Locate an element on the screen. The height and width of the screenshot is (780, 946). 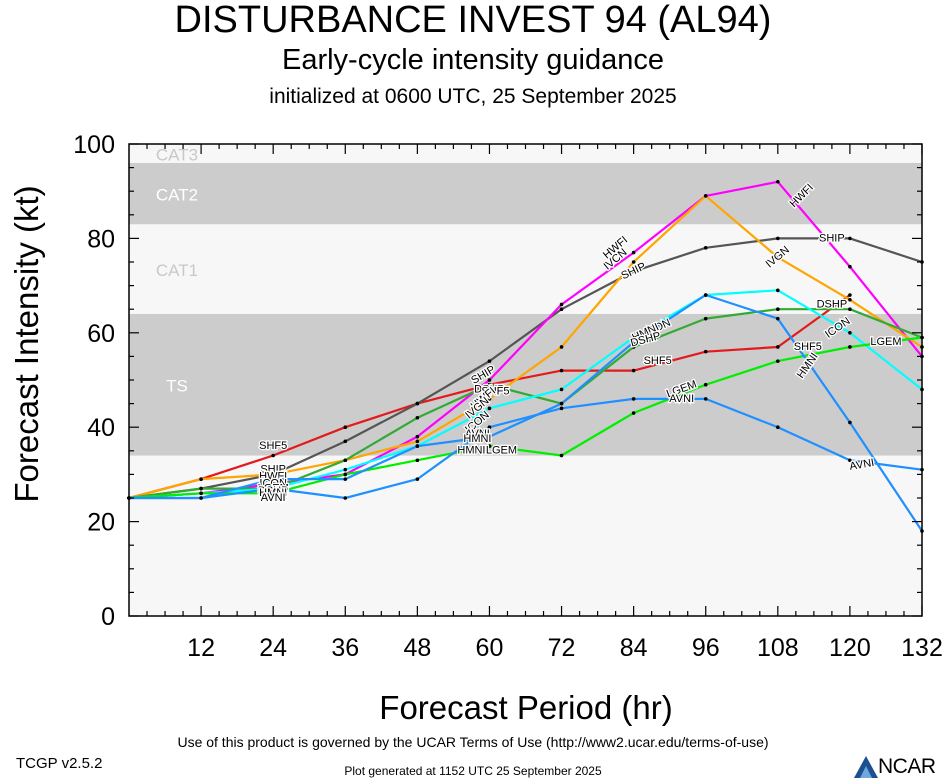
chart-title: DISTURBANCE INVEST 94 (AL94) is located at coordinates (473, 20).